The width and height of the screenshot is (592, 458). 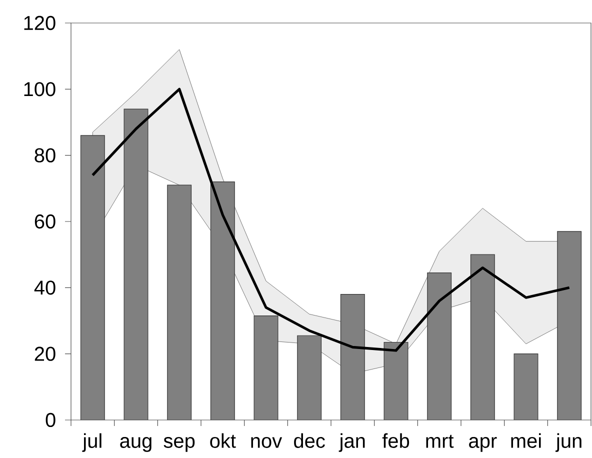 What do you see at coordinates (92, 442) in the screenshot?
I see `x-tick-label: jul` at bounding box center [92, 442].